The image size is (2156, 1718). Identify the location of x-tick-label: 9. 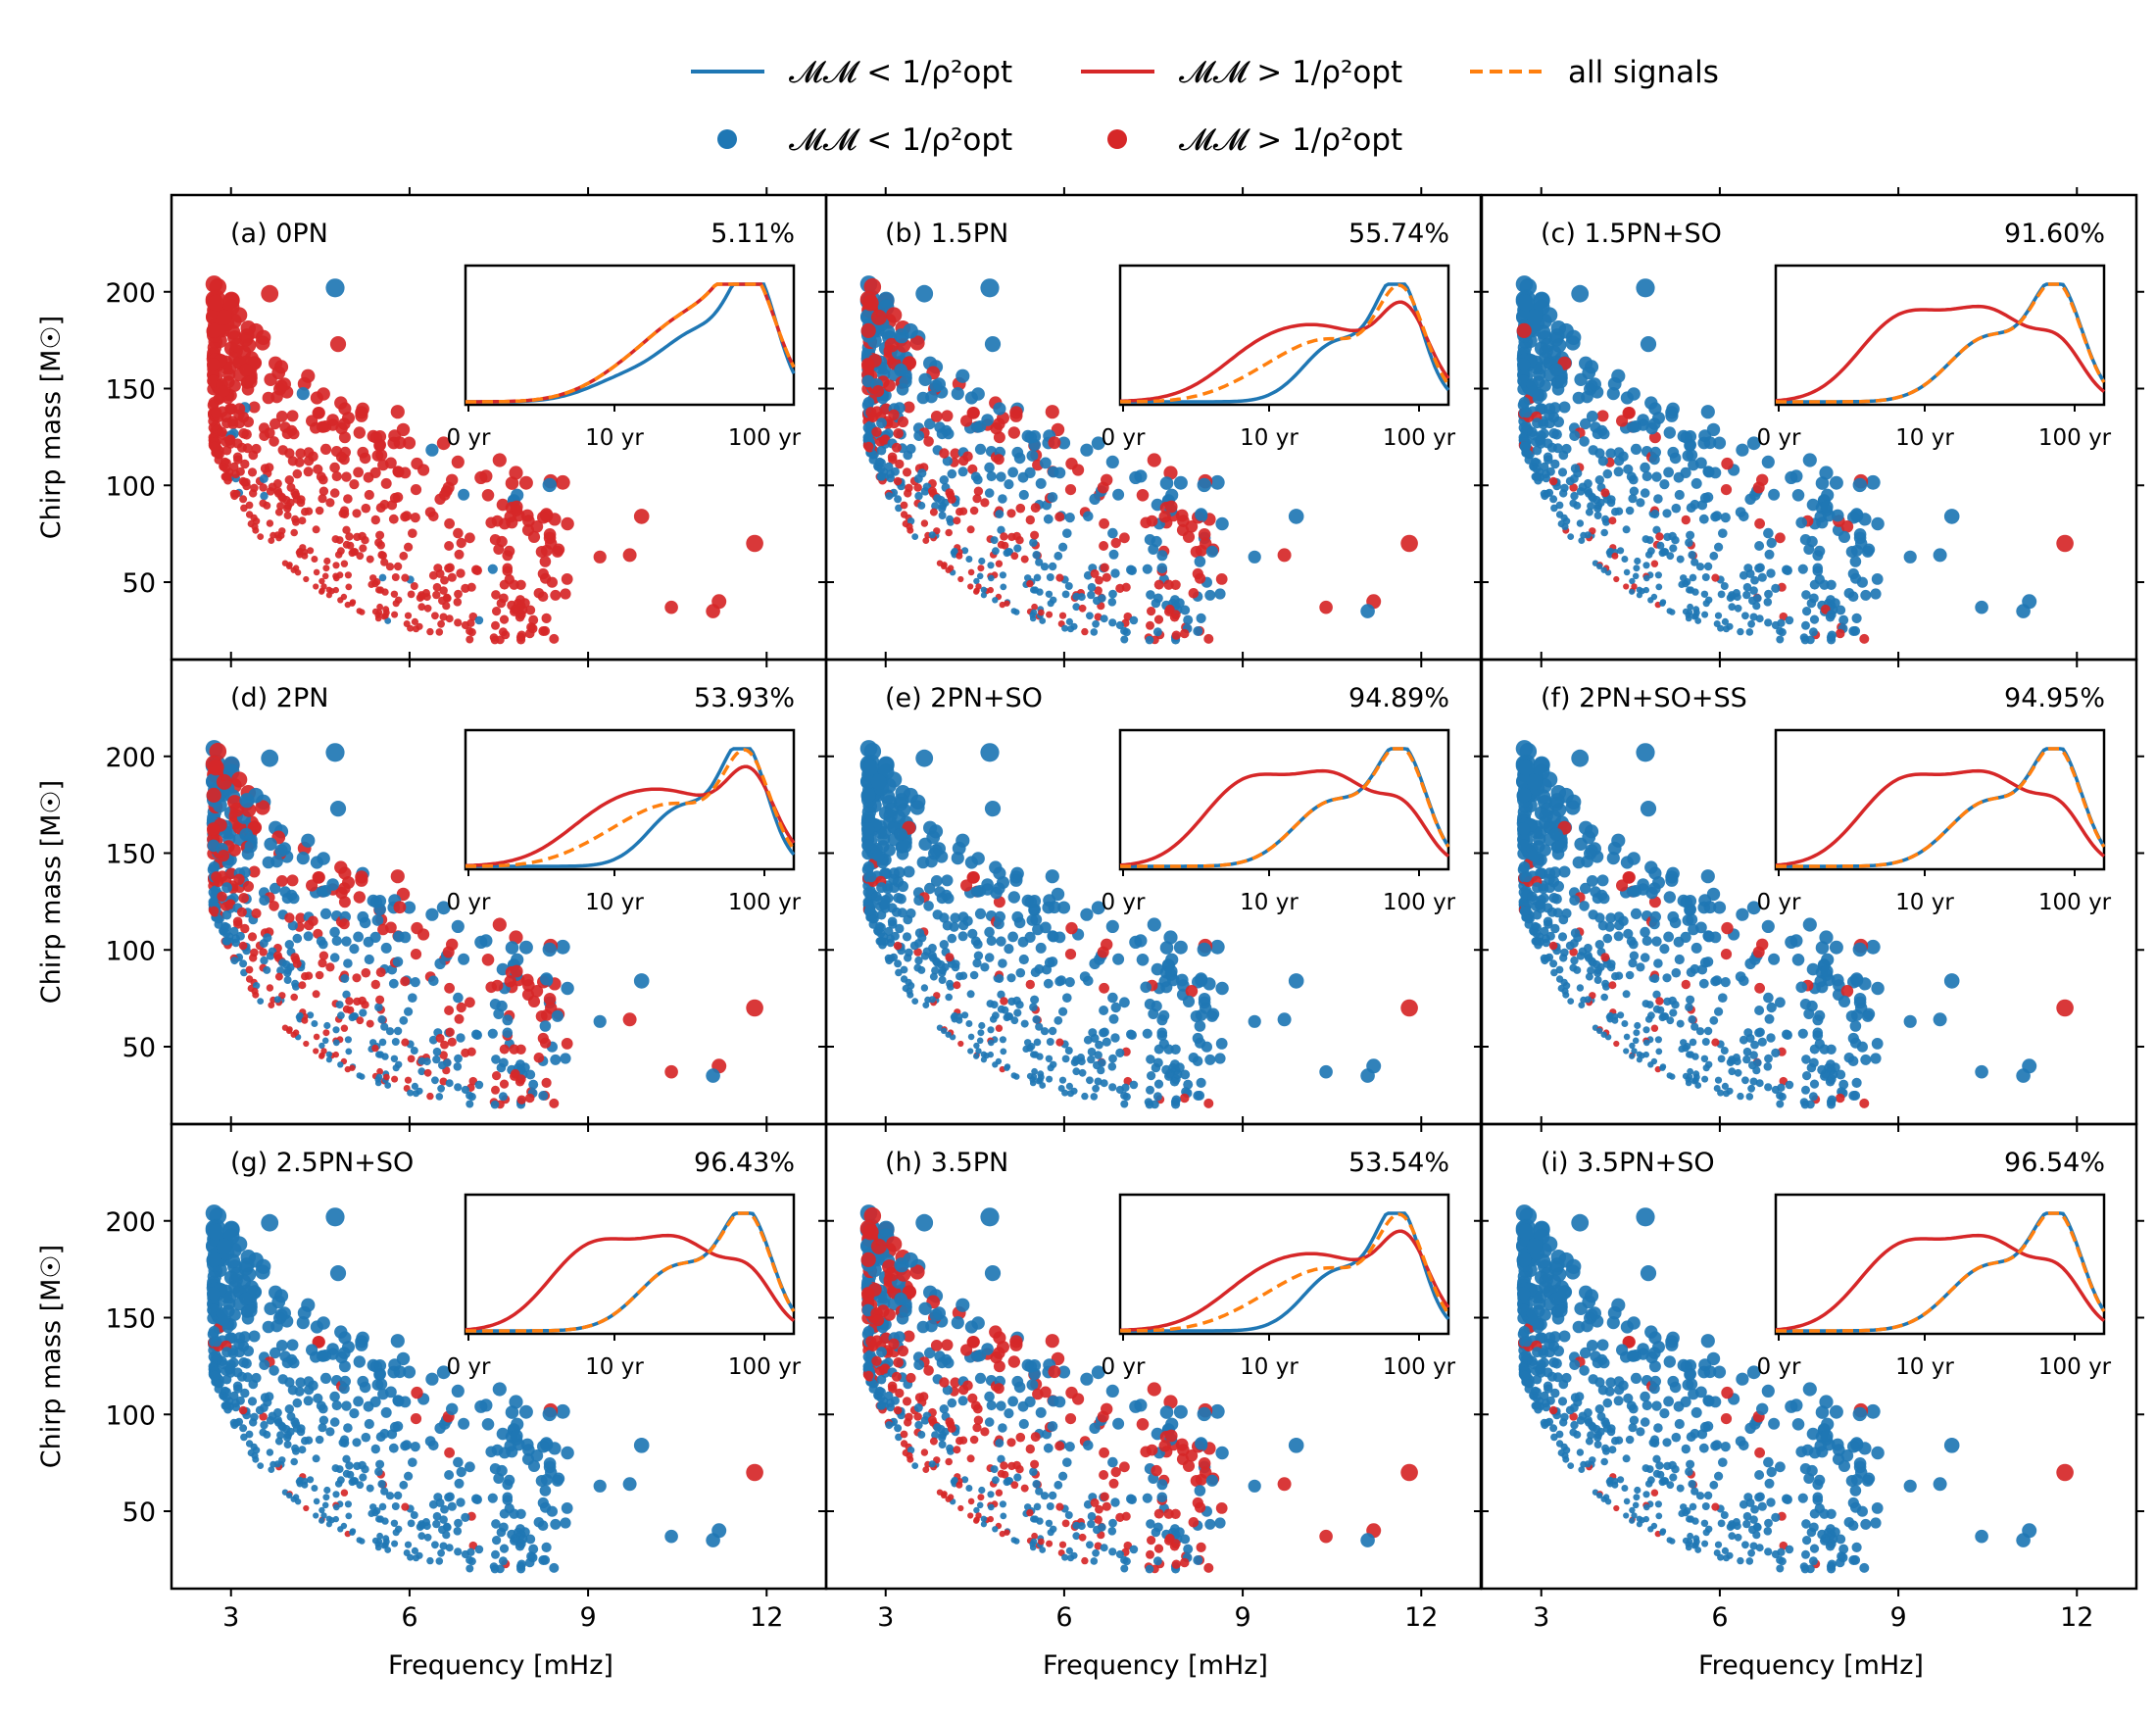
(587, 1617).